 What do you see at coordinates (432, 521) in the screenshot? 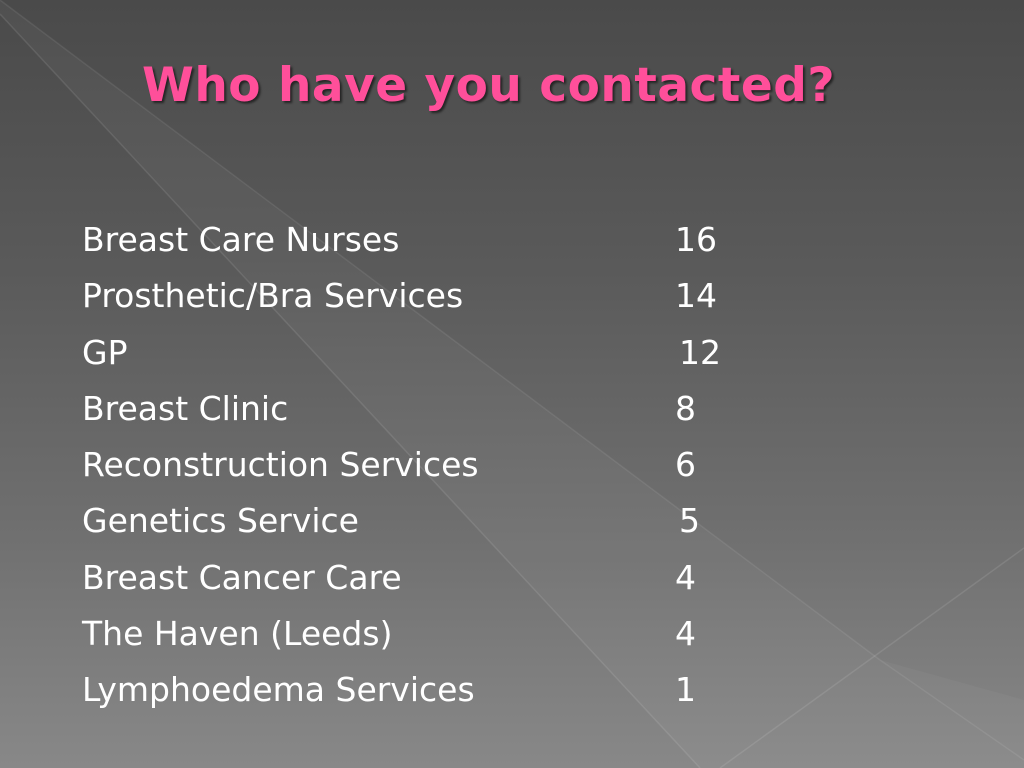
I see `list-item: Genetics Service 5` at bounding box center [432, 521].